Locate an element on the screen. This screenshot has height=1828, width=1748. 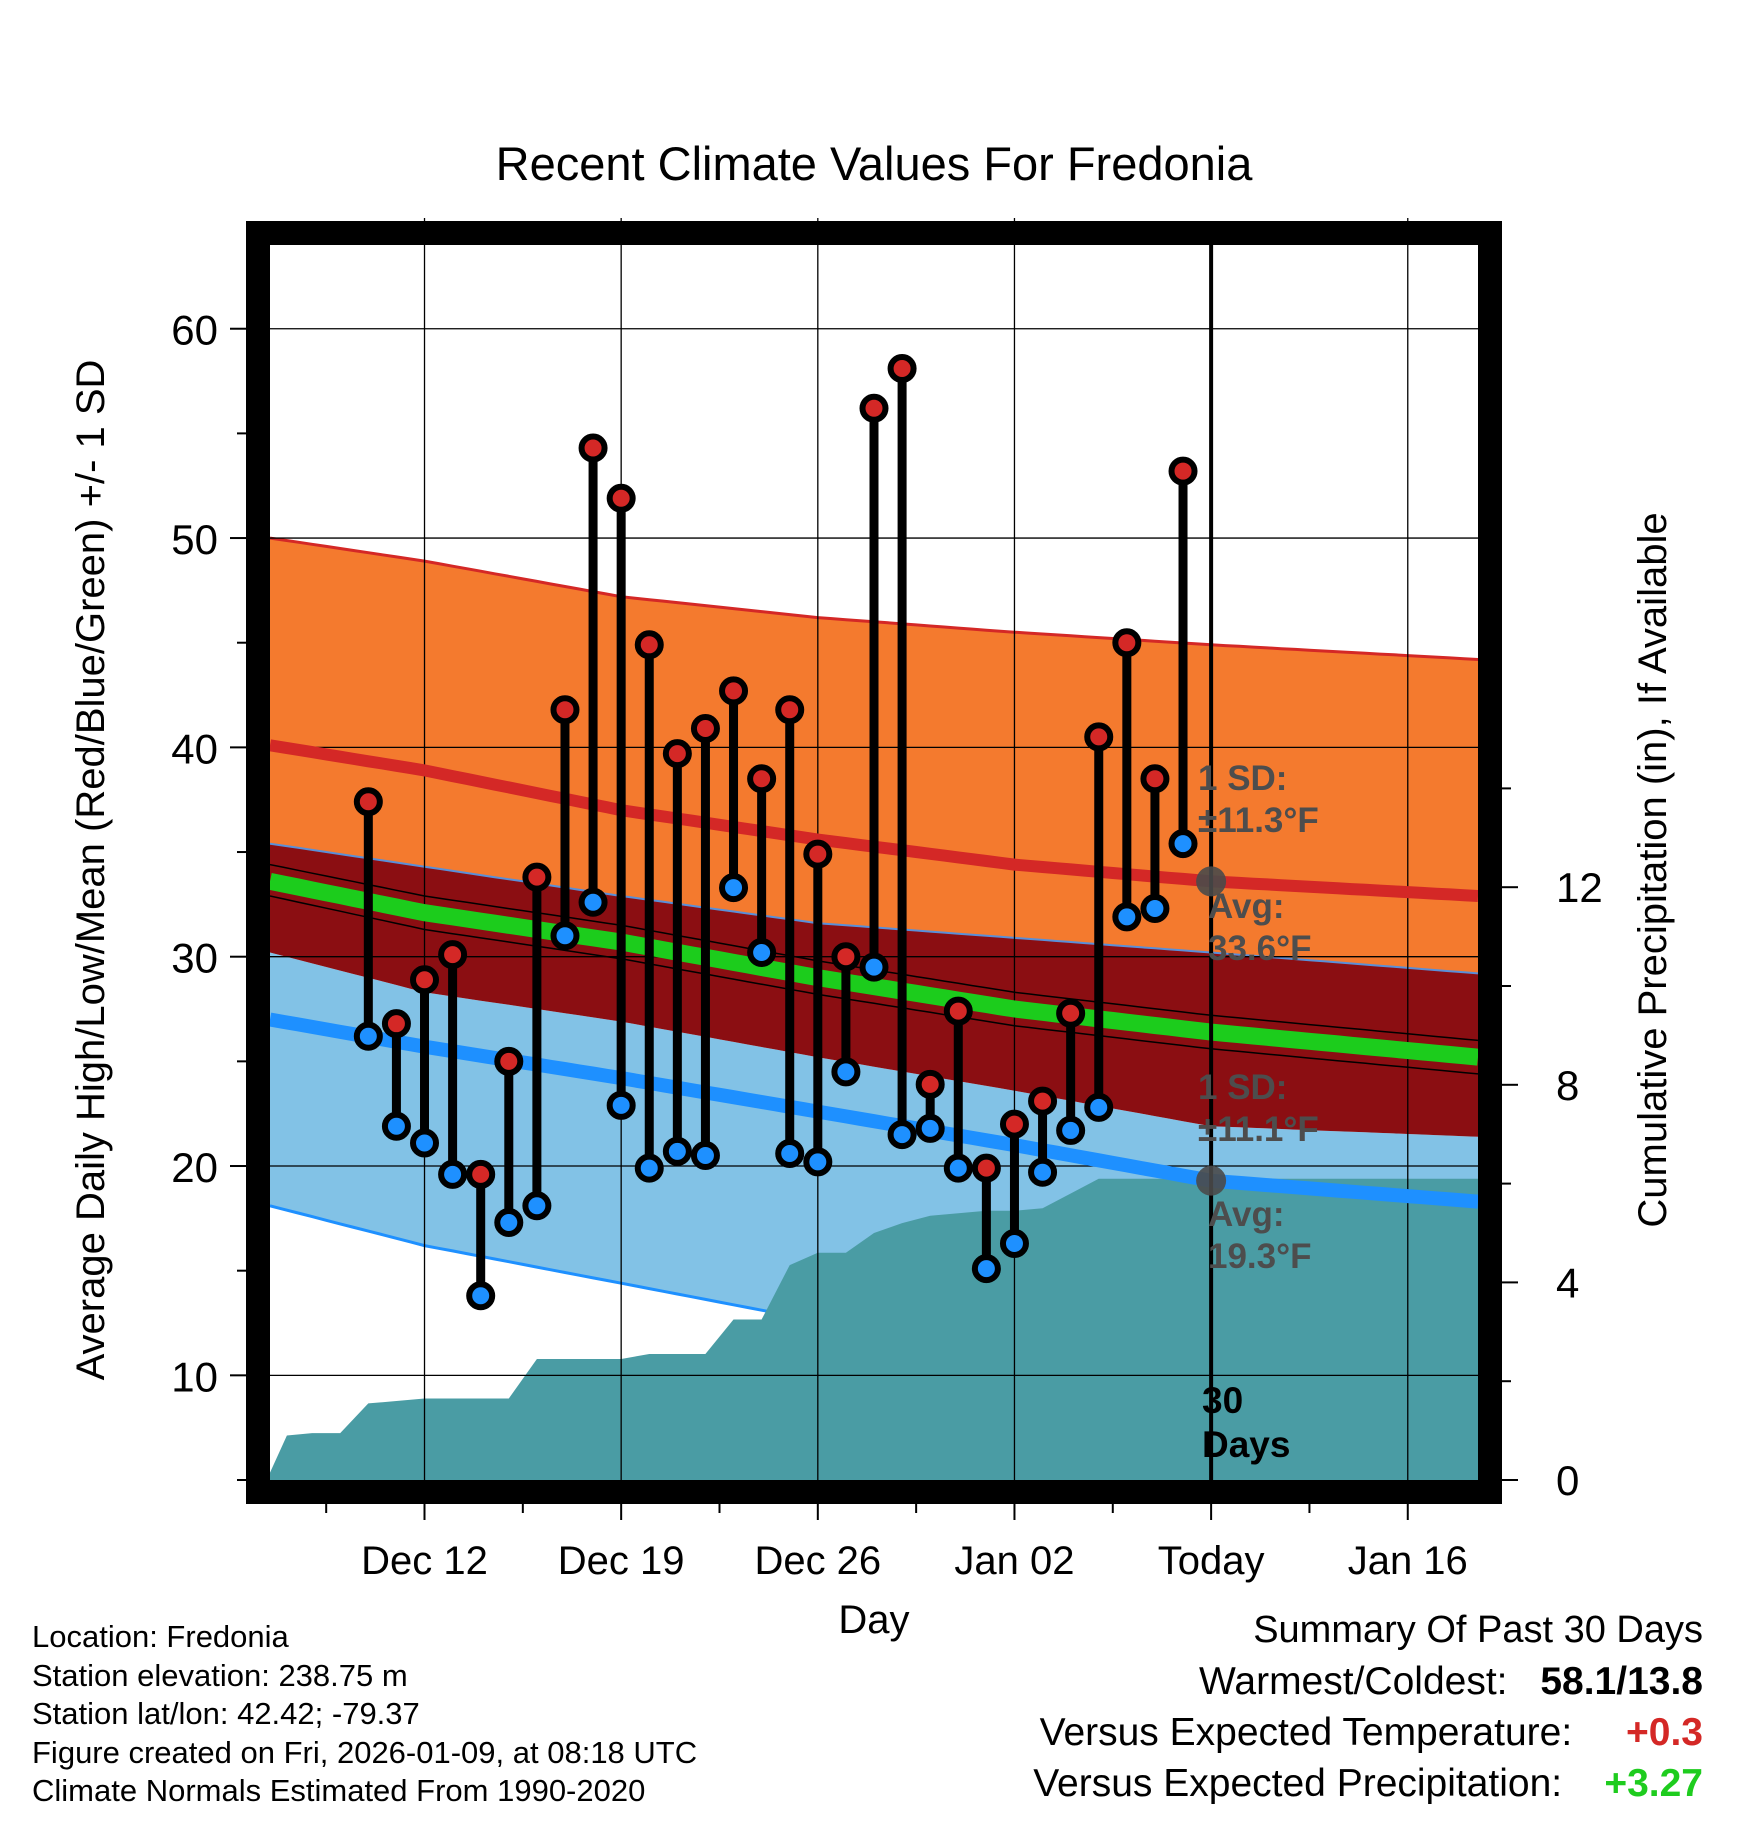
mean-lower-outline is located at coordinates (874, 985).